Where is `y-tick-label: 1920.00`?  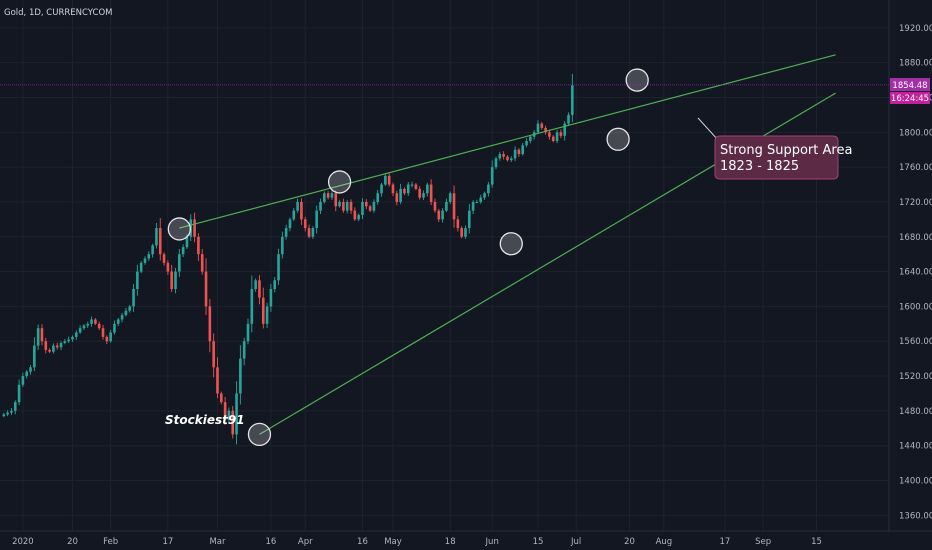
y-tick-label: 1920.00 is located at coordinates (915, 29).